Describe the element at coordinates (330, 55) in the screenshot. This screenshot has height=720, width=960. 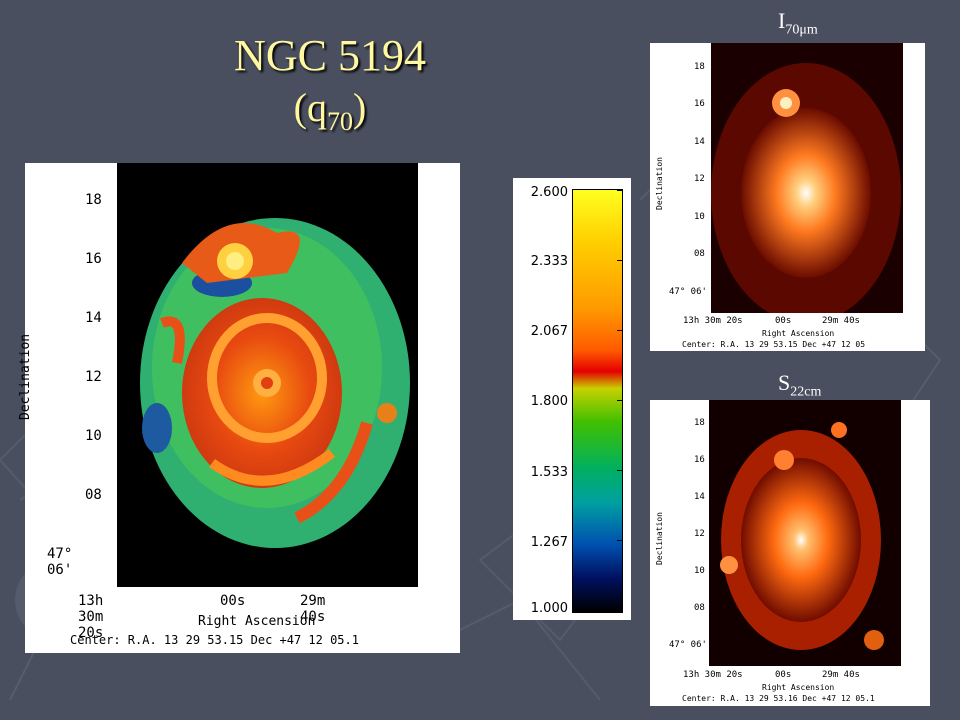
I see `title-line-1: NGC 5194` at that location.